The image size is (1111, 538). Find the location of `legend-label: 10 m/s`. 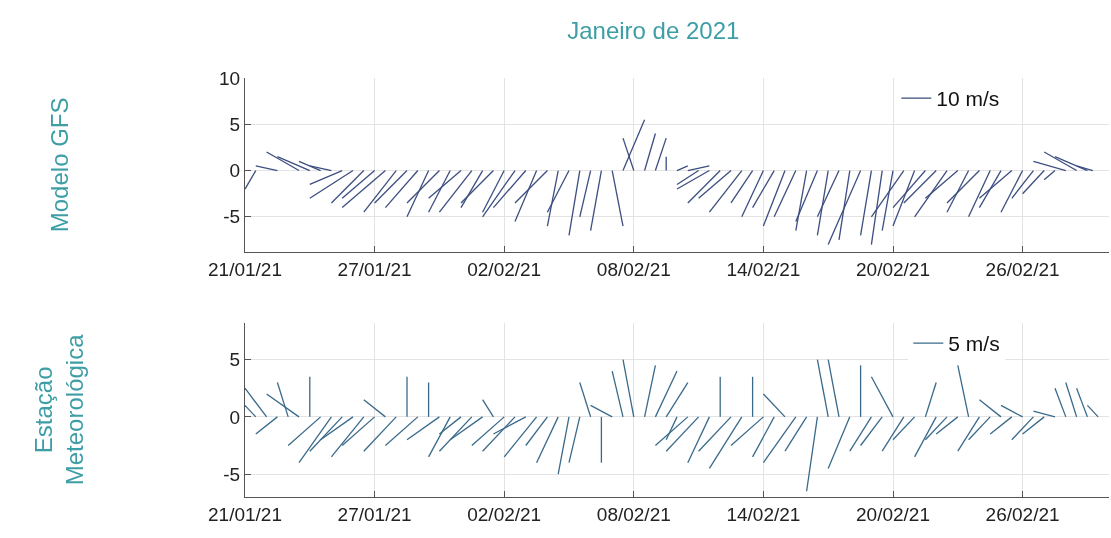

legend-label: 10 m/s is located at coordinates (968, 99).